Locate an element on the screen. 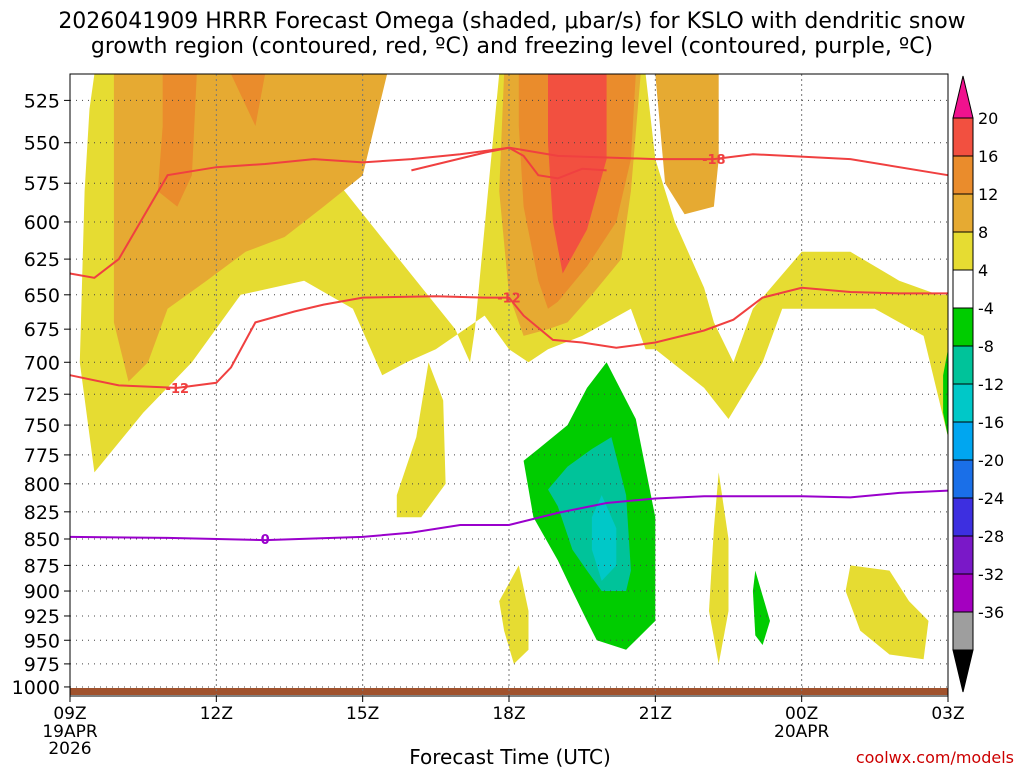 This screenshot has width=1024, height=768. colorbar-label: -24 is located at coordinates (991, 498).